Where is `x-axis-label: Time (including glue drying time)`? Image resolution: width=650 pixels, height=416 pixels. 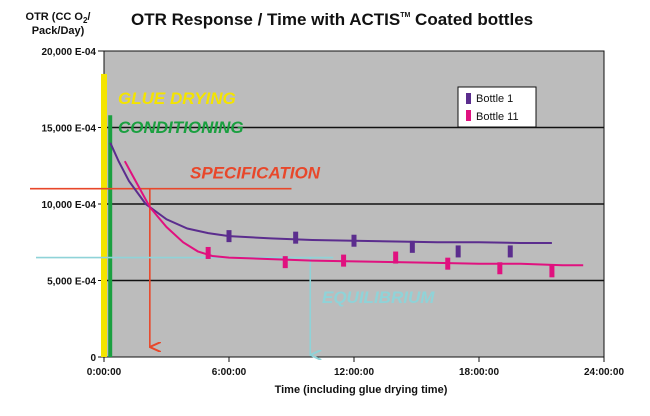
x-axis-label: Time (including glue drying time) is located at coordinates (361, 390).